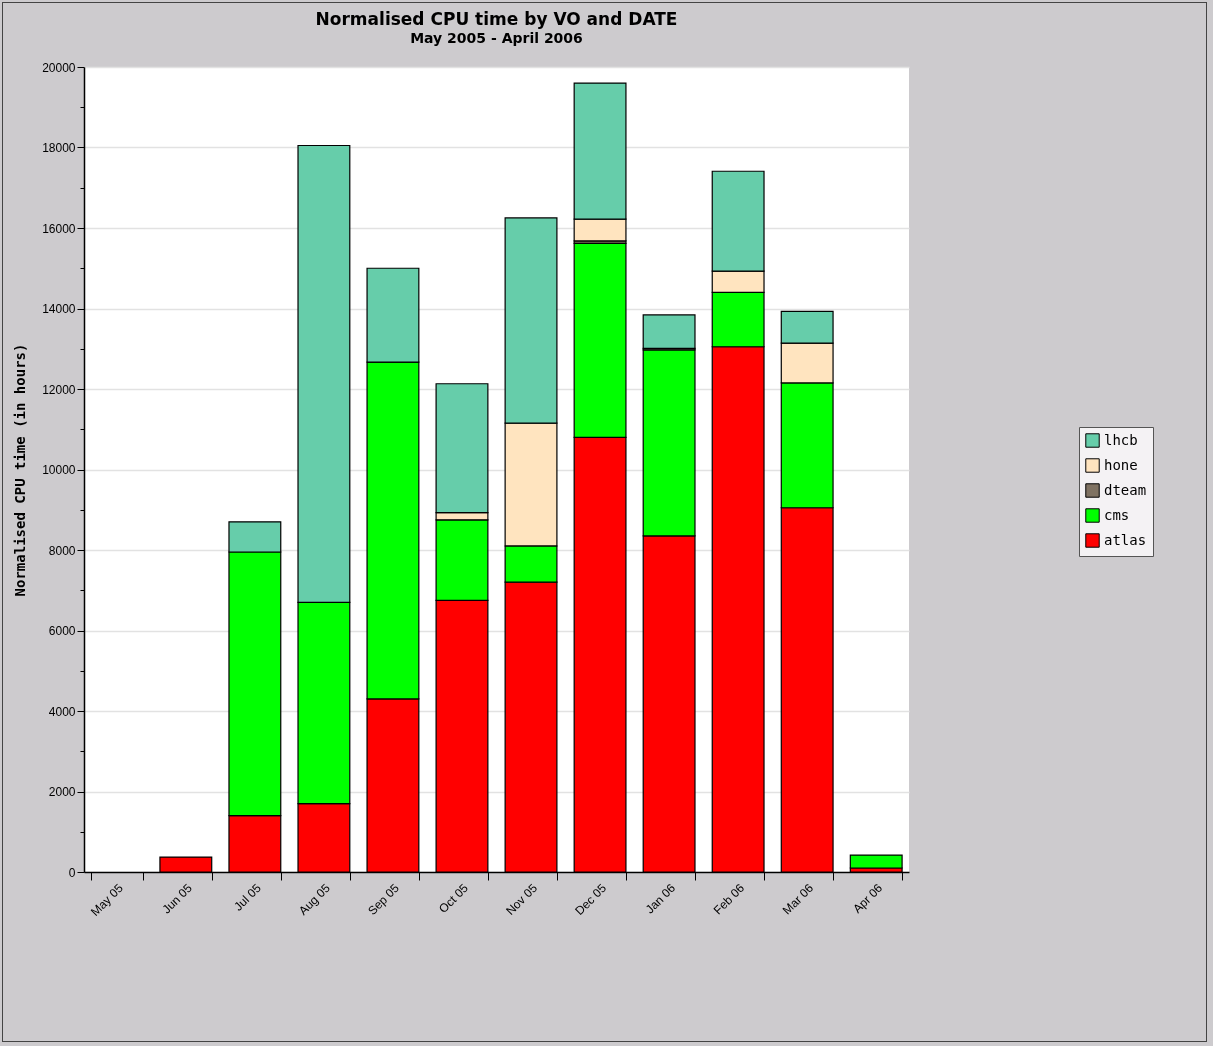  I want to click on x-tick-label: Jun 05, so click(177, 898).